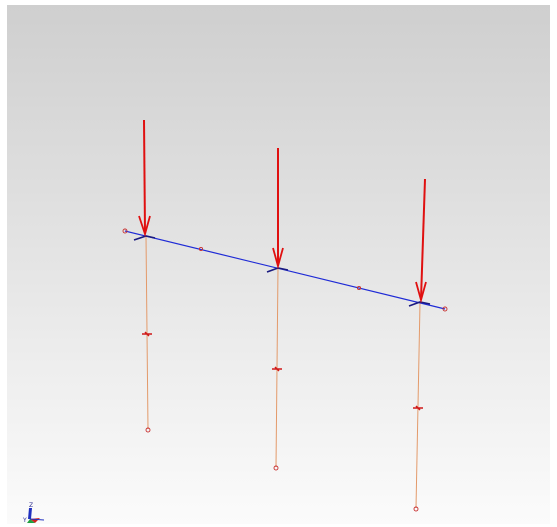  What do you see at coordinates (31, 505) in the screenshot?
I see `triad-z-label: Z` at bounding box center [31, 505].